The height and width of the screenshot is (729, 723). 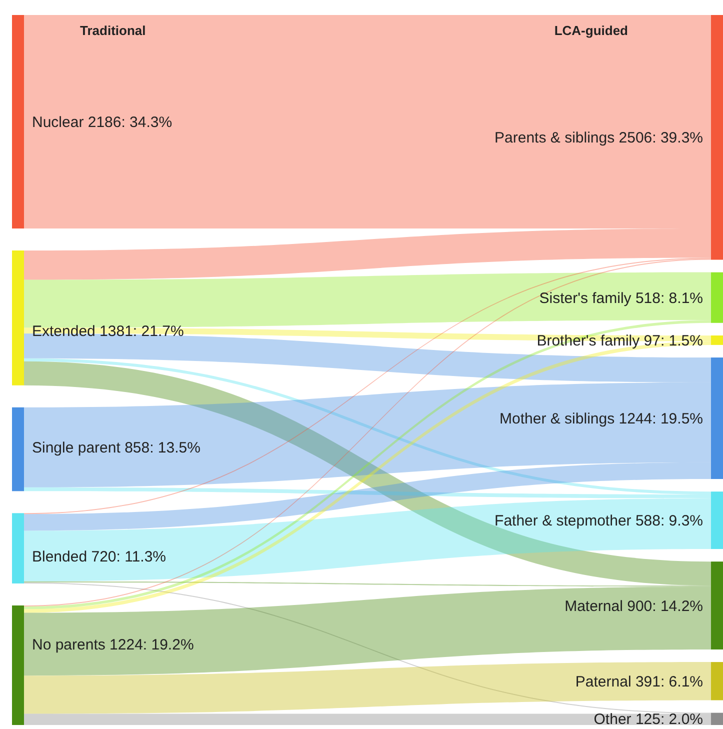 What do you see at coordinates (667, 719) in the screenshot?
I see `data-label: 125: 2.0%` at bounding box center [667, 719].